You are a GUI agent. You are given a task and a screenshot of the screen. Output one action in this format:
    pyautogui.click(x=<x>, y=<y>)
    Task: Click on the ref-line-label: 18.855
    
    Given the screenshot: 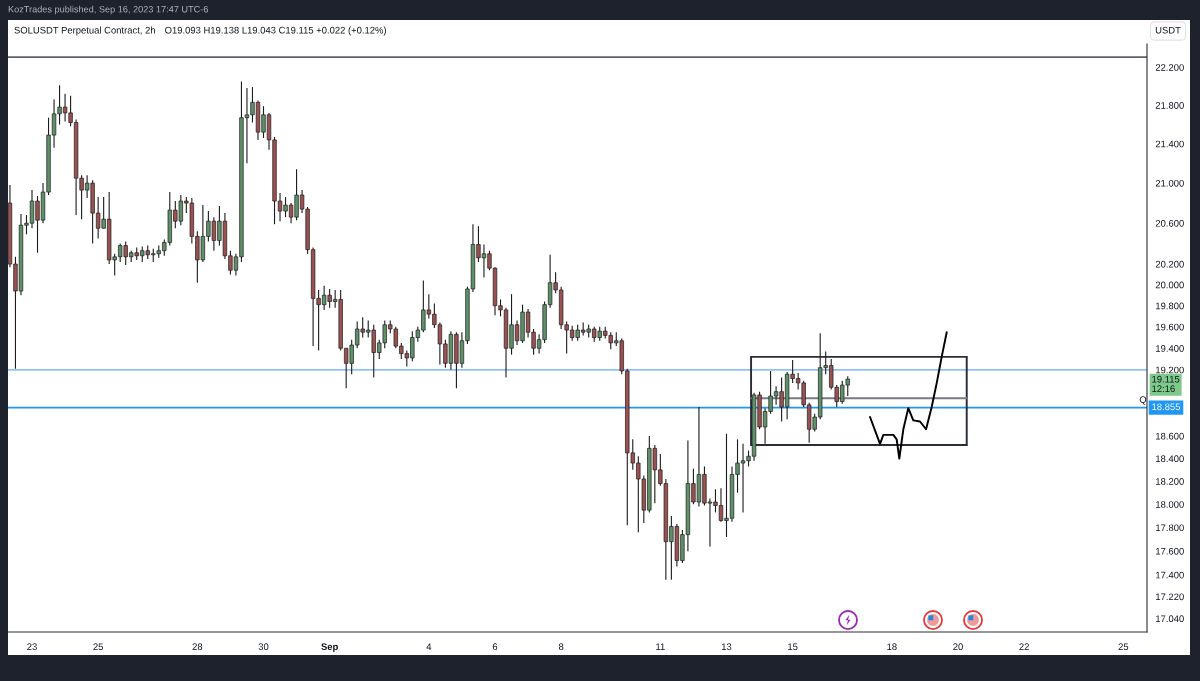 What is the action you would take?
    pyautogui.click(x=1166, y=407)
    